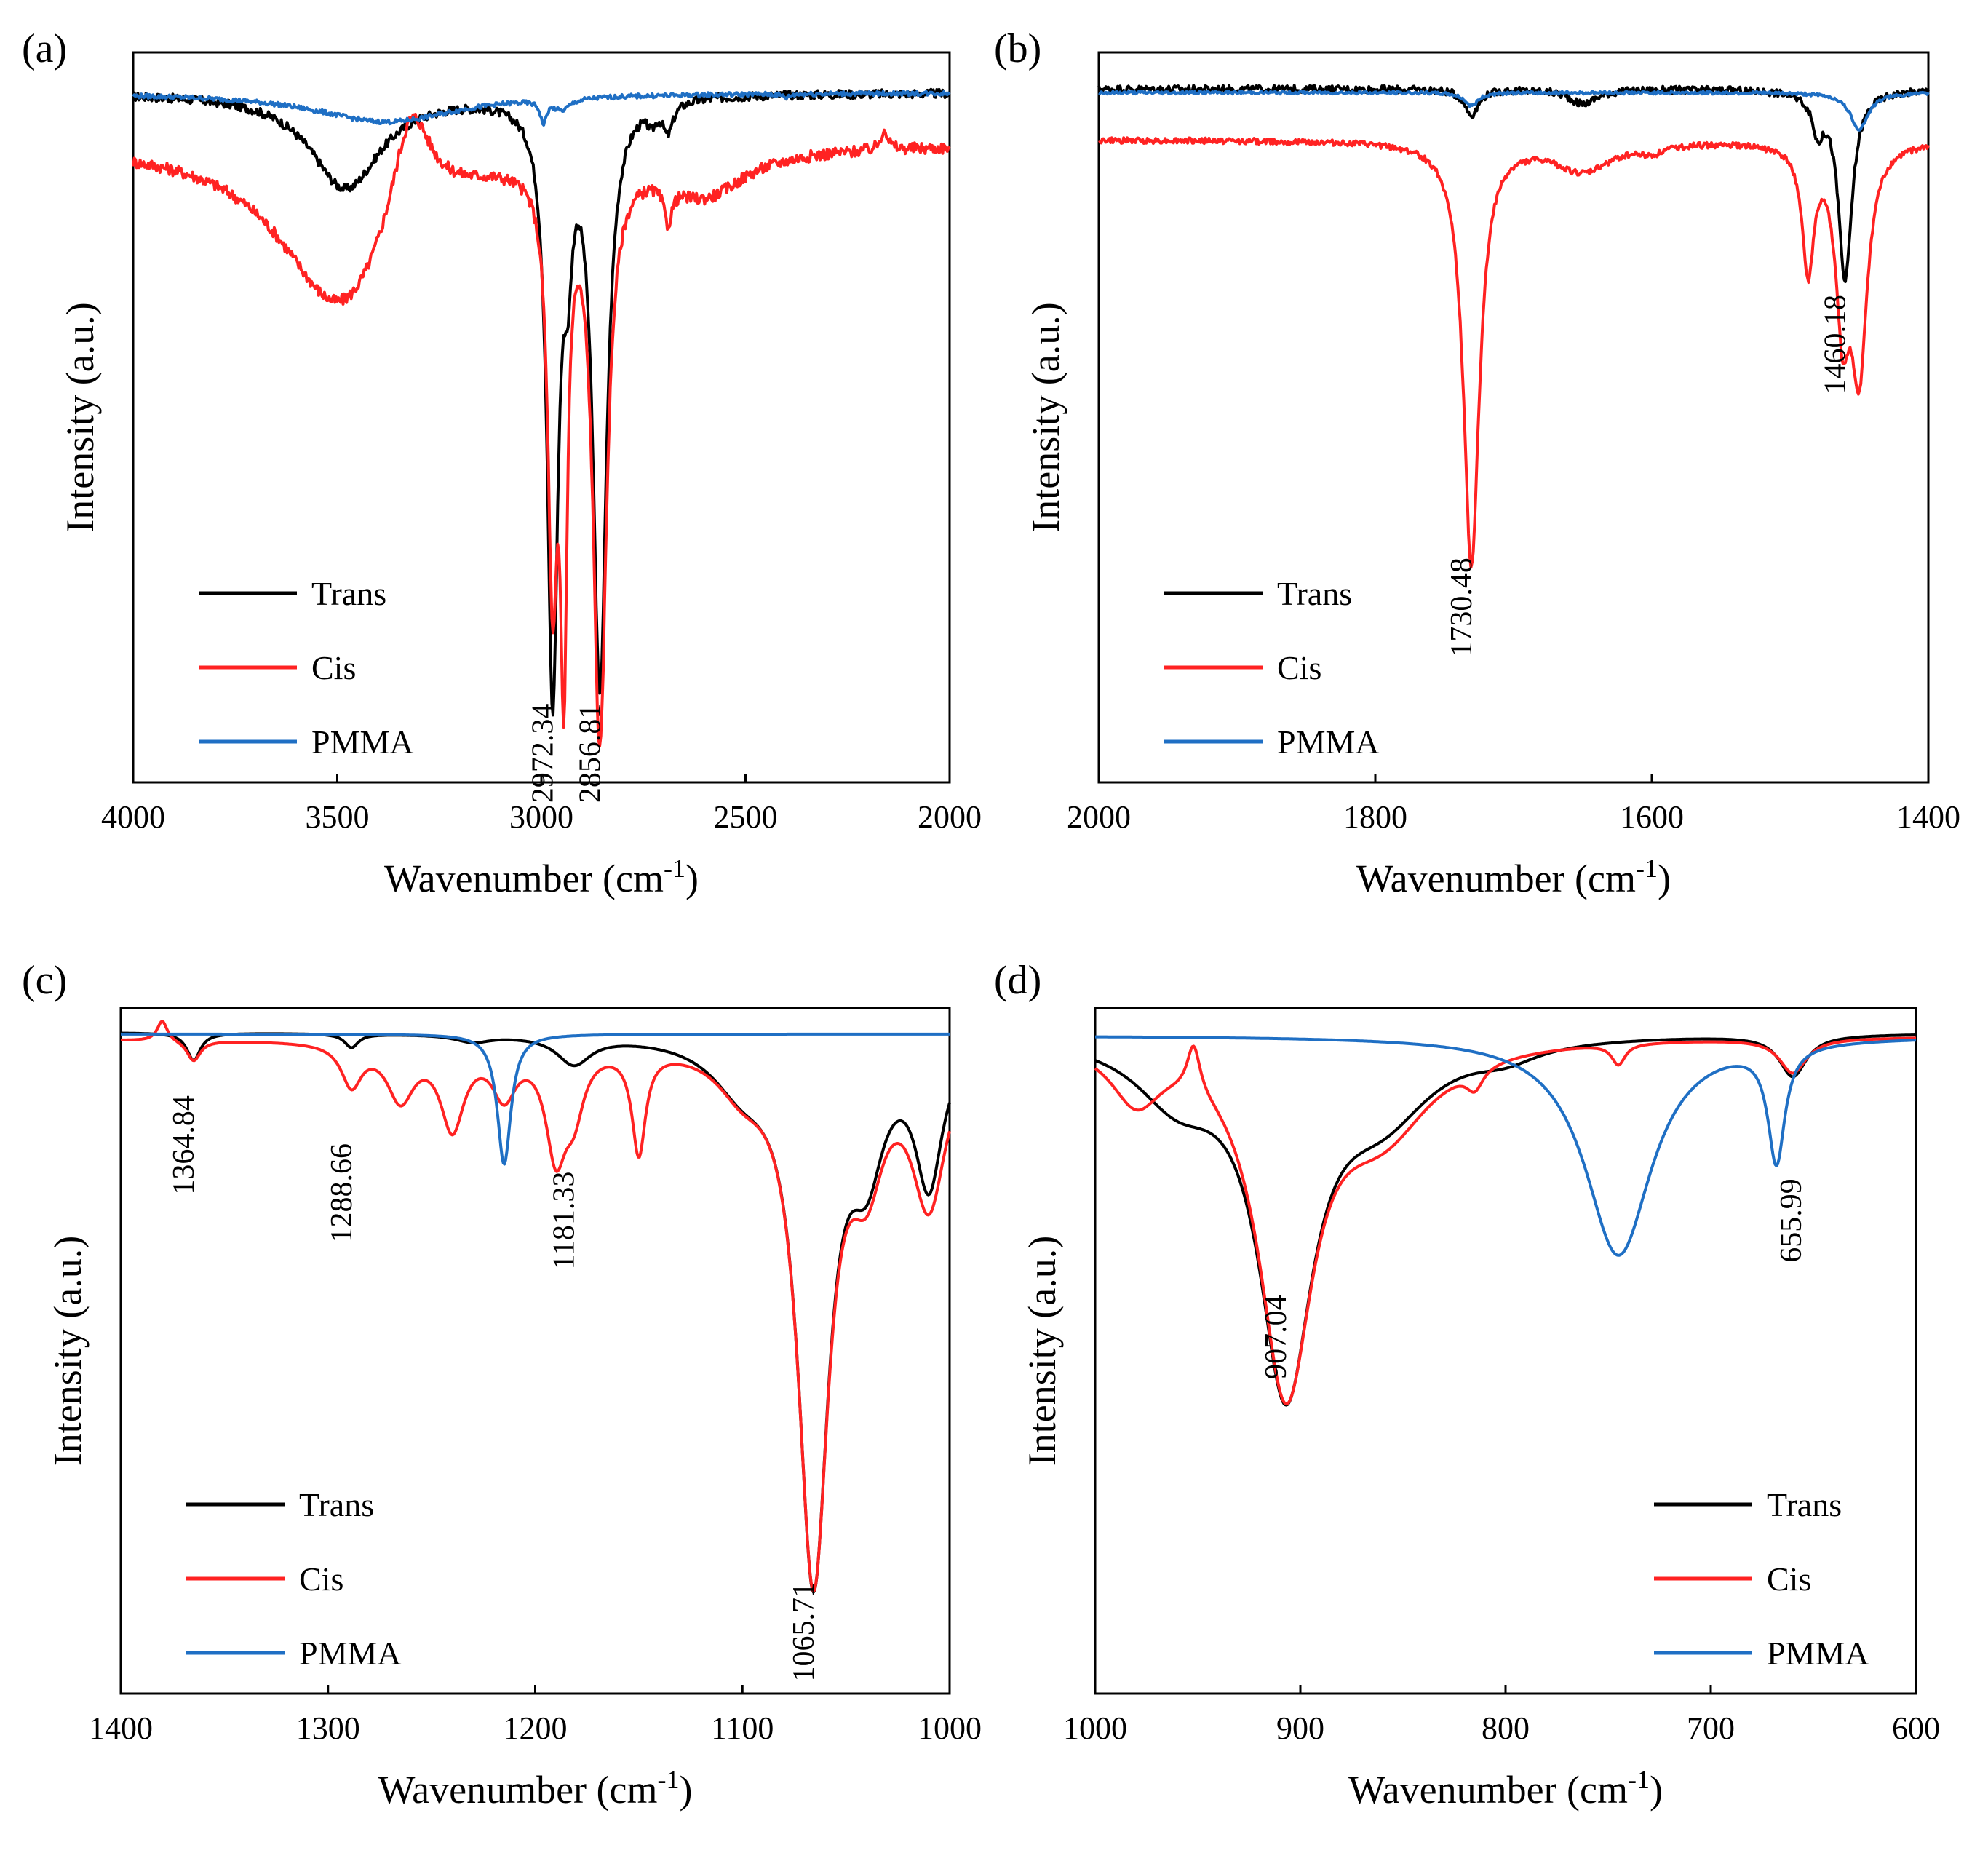 This screenshot has width=1988, height=1853. I want to click on panel-c-xlabel-sup: -1, so click(669, 1779).